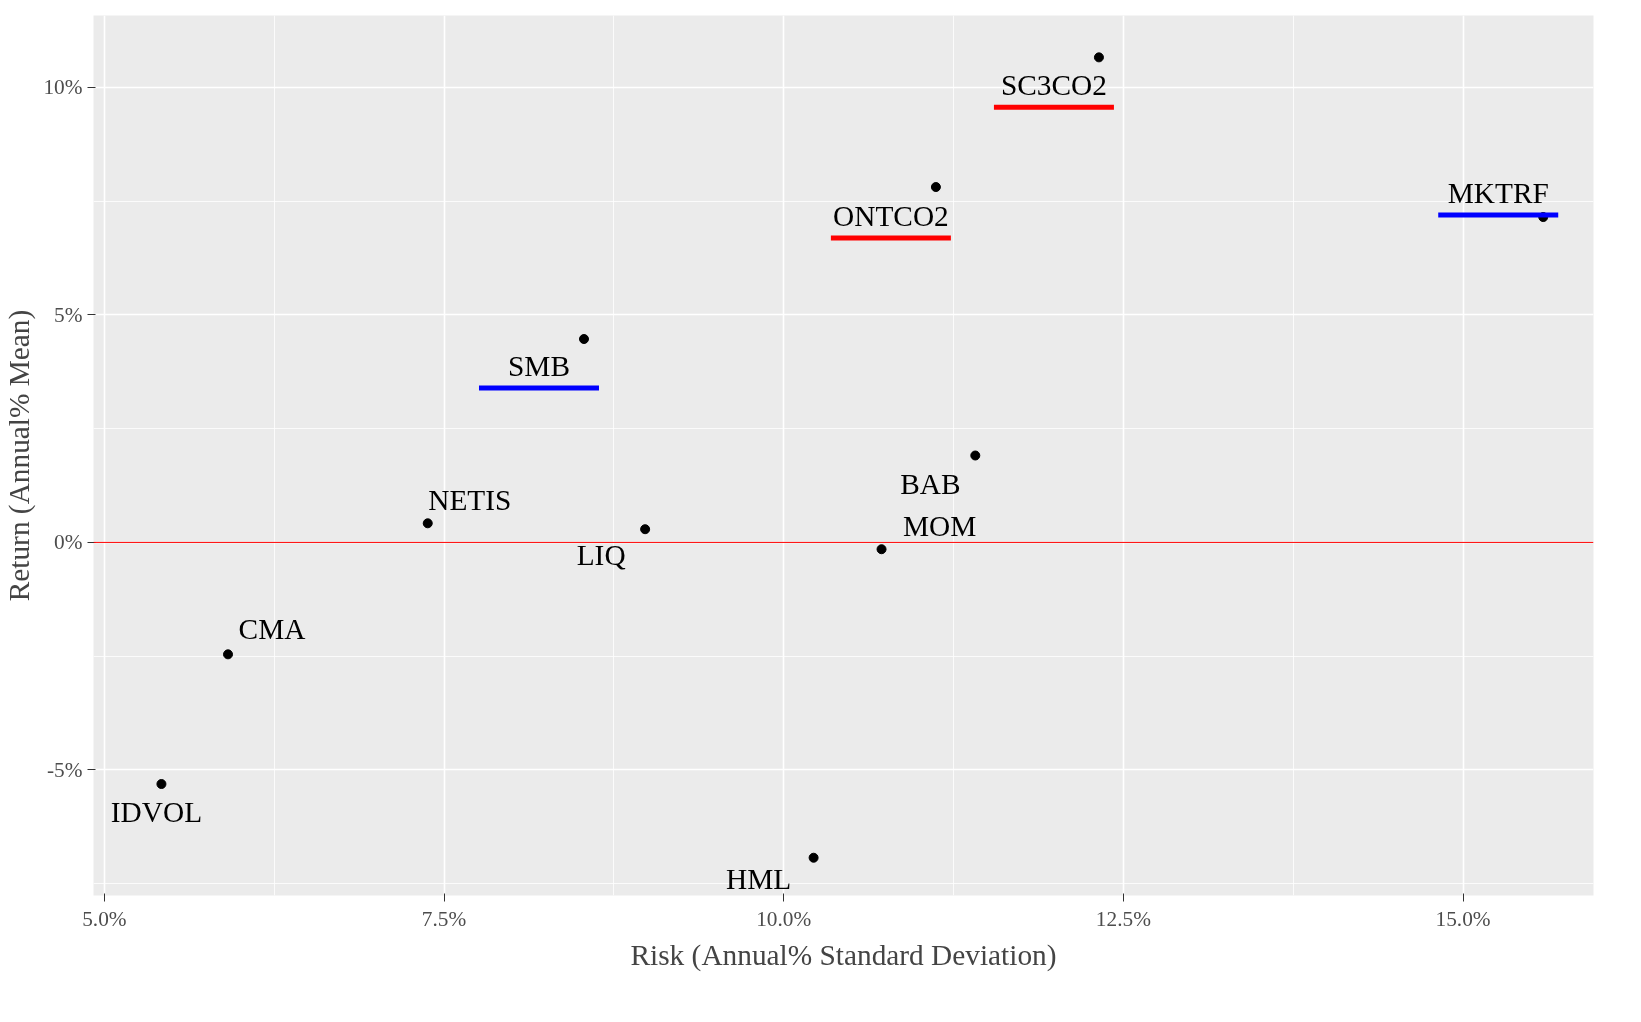 The width and height of the screenshot is (1641, 1022). What do you see at coordinates (64, 769) in the screenshot?
I see `y-tick-label: -5%` at bounding box center [64, 769].